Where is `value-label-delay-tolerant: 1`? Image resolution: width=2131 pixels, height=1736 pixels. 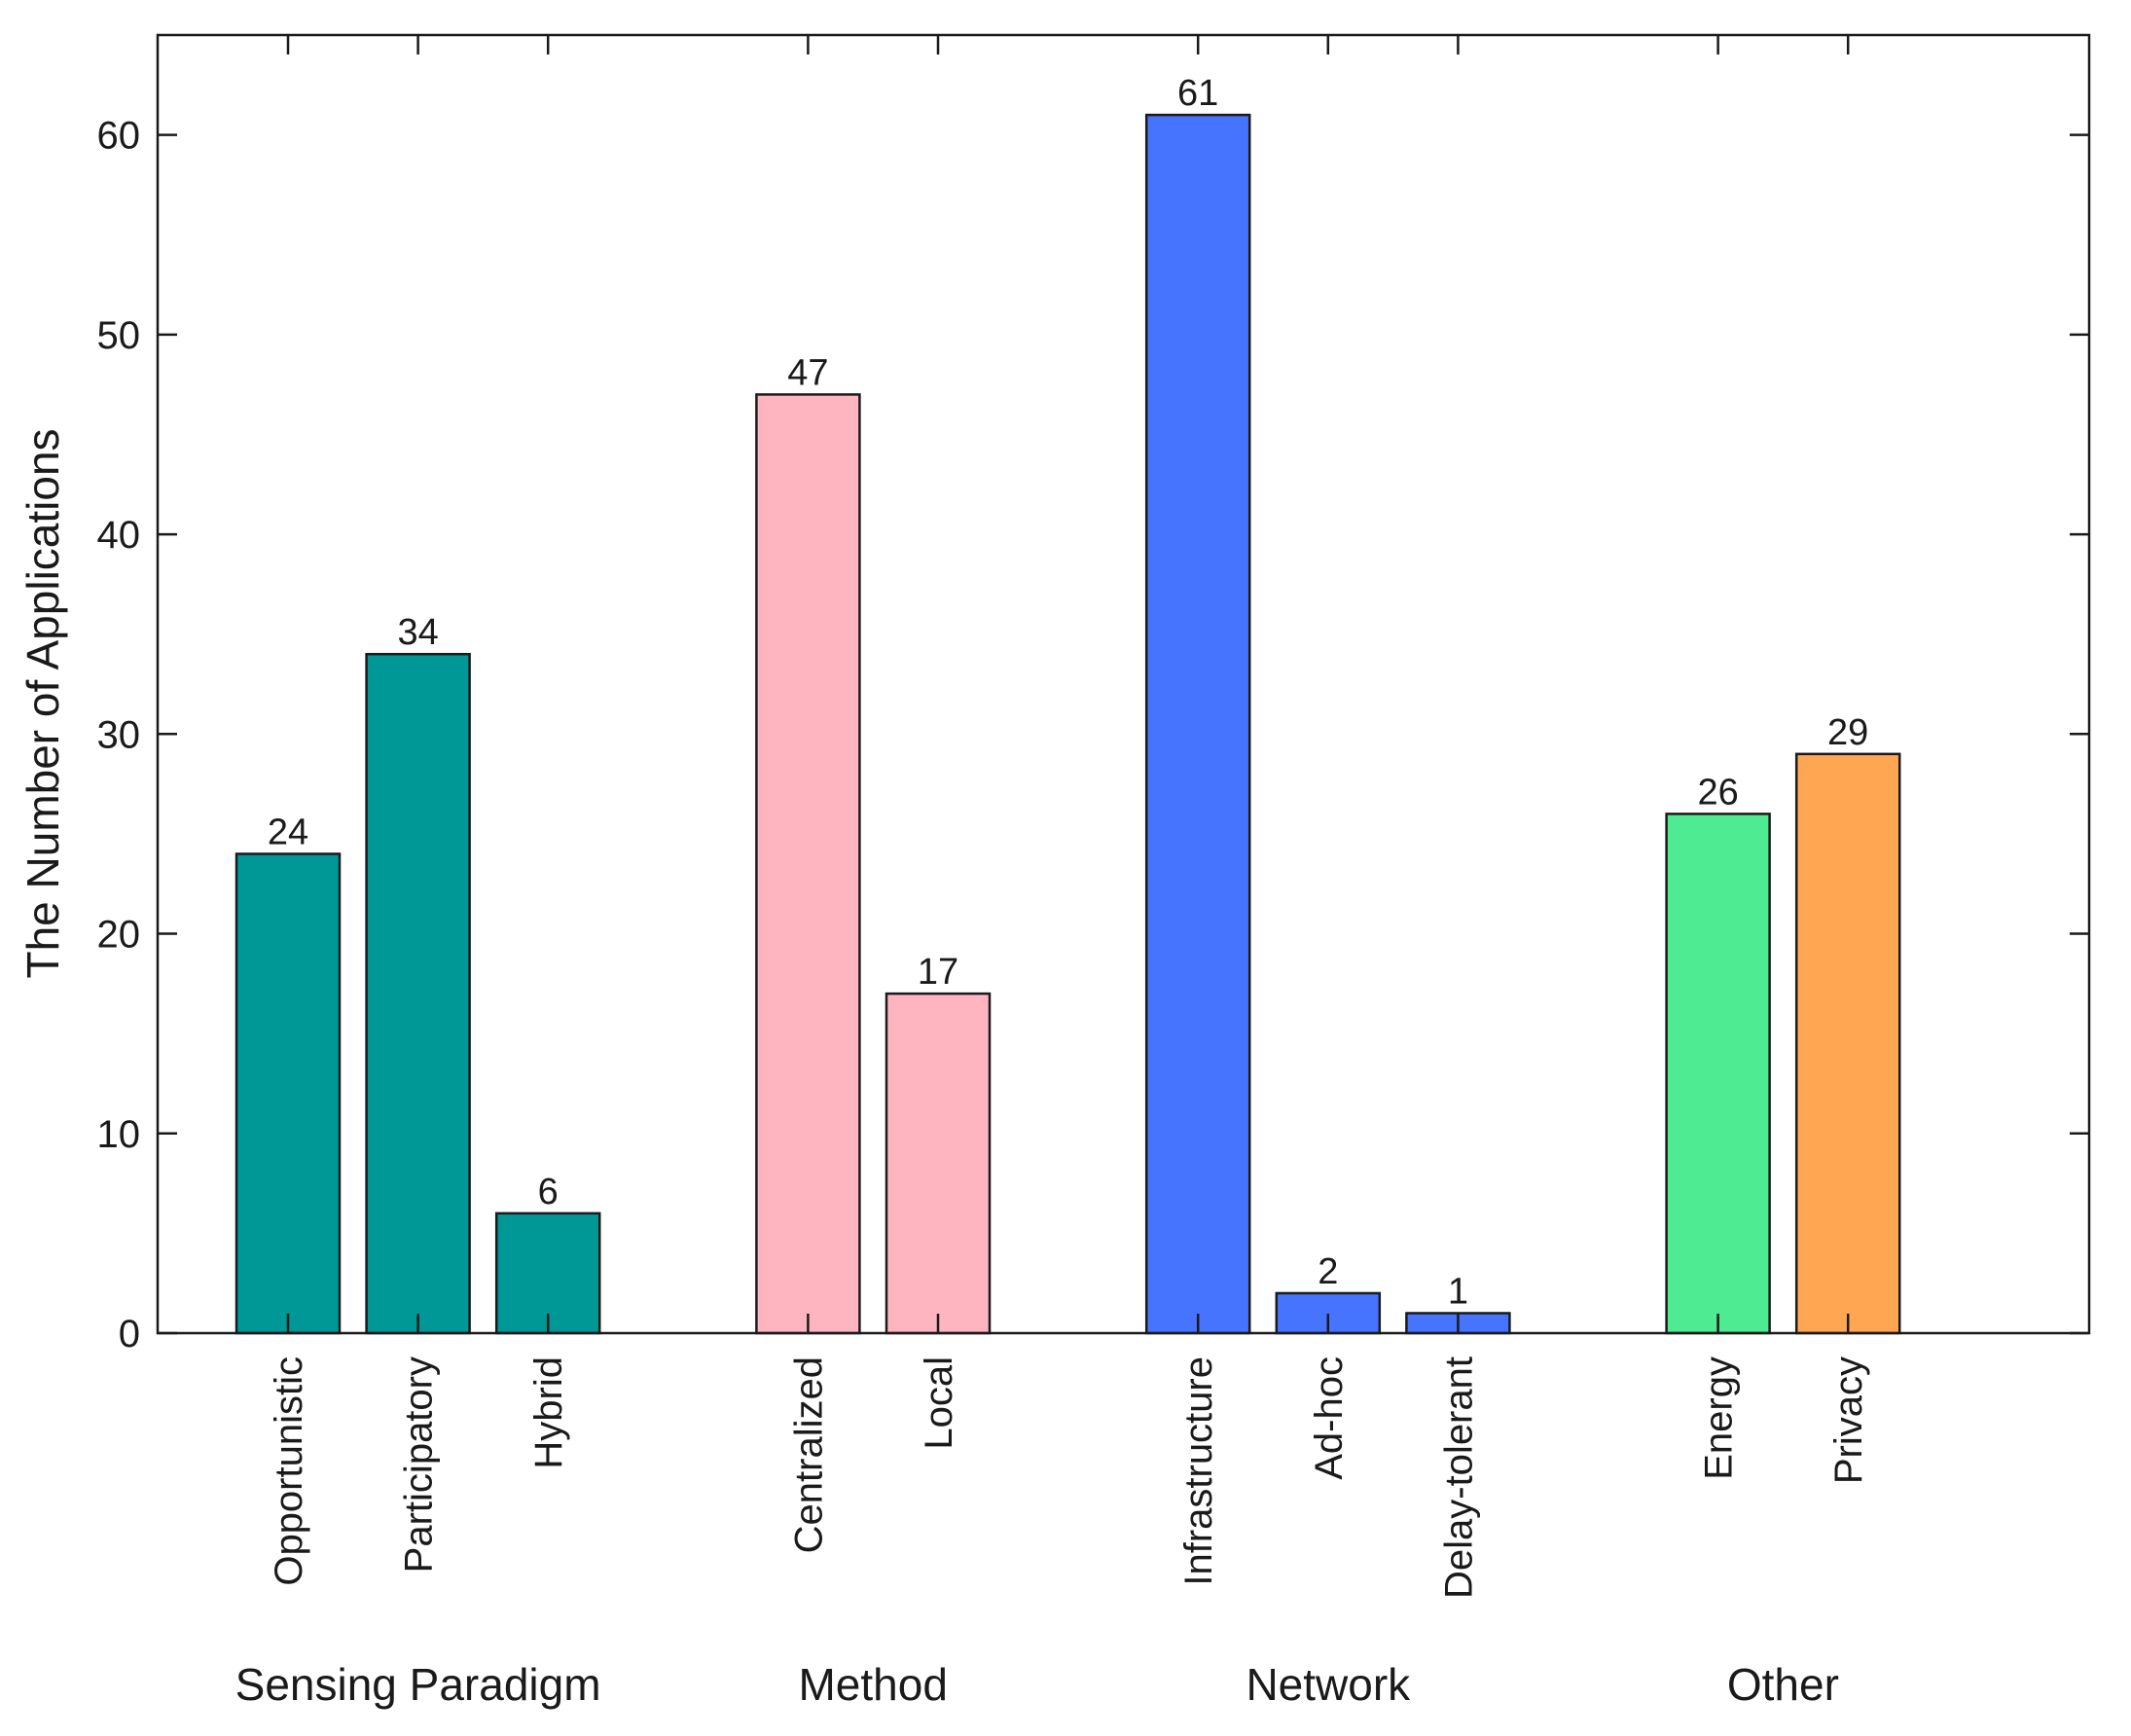
value-label-delay-tolerant: 1 is located at coordinates (1458, 1291).